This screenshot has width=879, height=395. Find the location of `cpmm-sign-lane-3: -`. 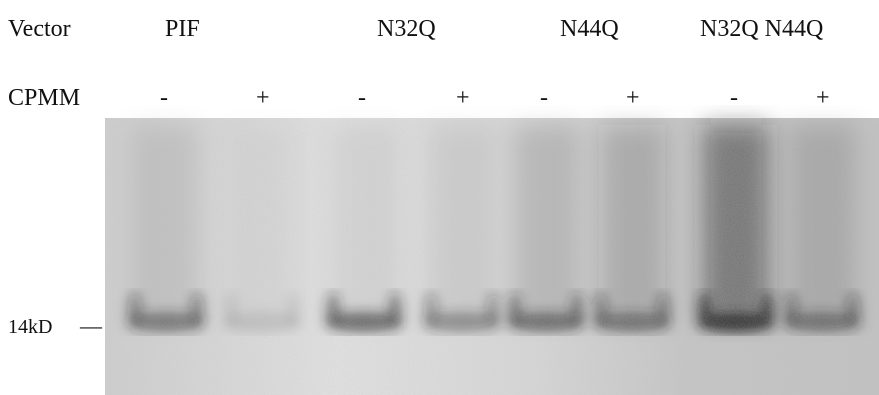

cpmm-sign-lane-3: - is located at coordinates (362, 98).